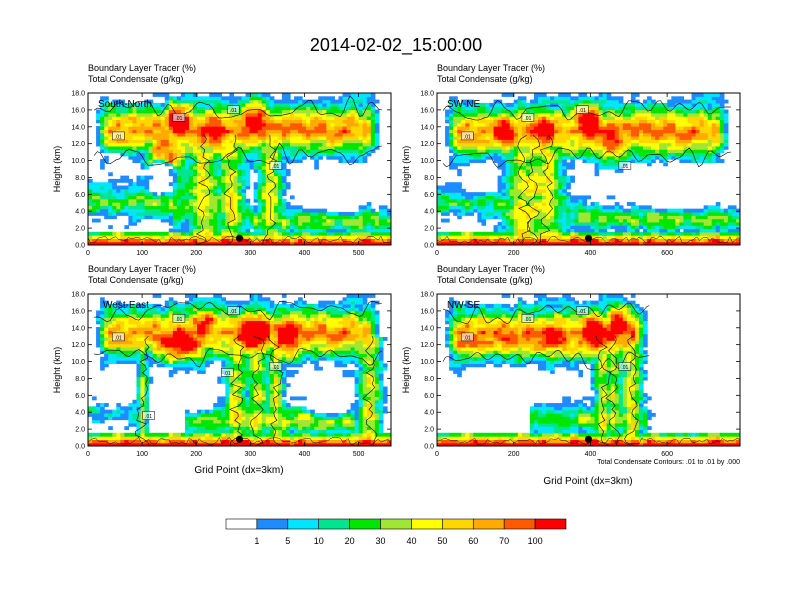  What do you see at coordinates (178, 119) in the screenshot?
I see `contour-label: .01` at bounding box center [178, 119].